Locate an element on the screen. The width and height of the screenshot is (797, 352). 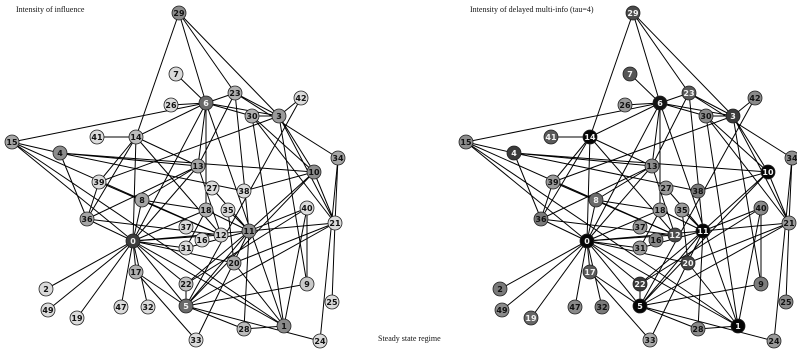
right-node-label-33: 33 is located at coordinates (649, 340).